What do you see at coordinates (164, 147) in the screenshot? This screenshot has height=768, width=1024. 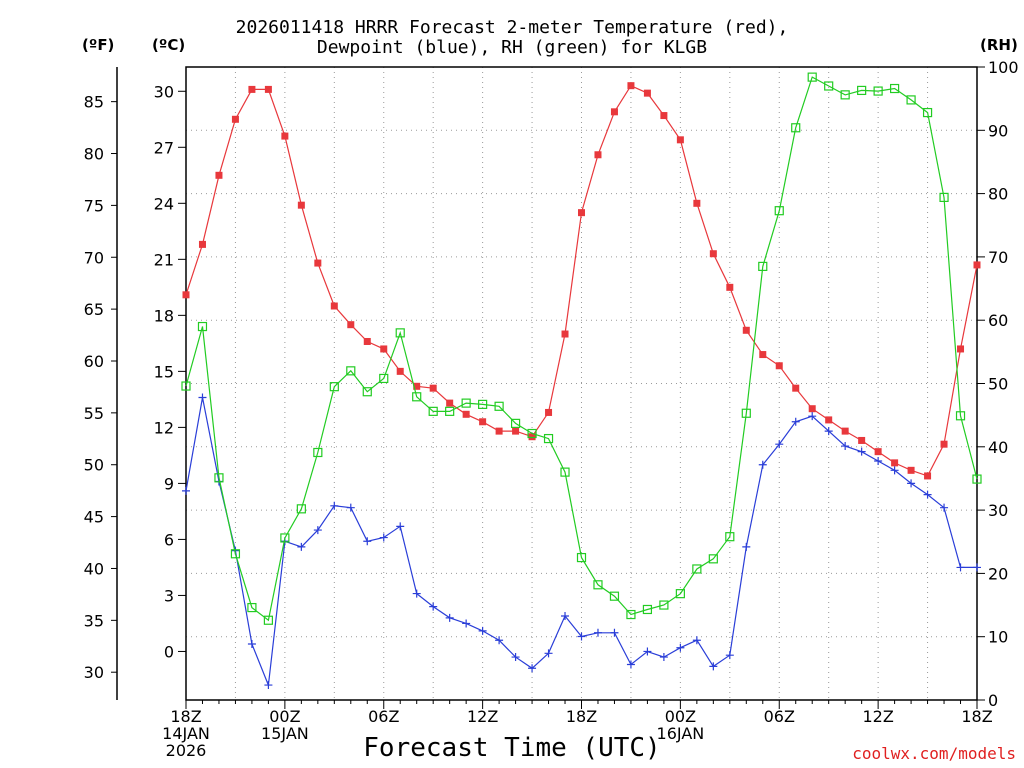 I see `celsius-tick-label: 27` at bounding box center [164, 147].